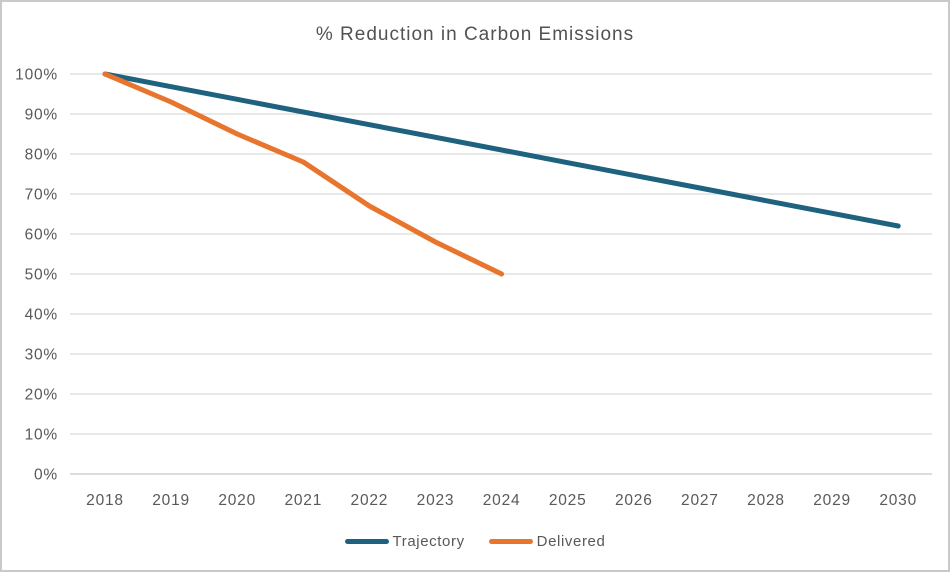 This screenshot has width=950, height=572. I want to click on chart-legend: Trajectory Delivered, so click(475, 541).